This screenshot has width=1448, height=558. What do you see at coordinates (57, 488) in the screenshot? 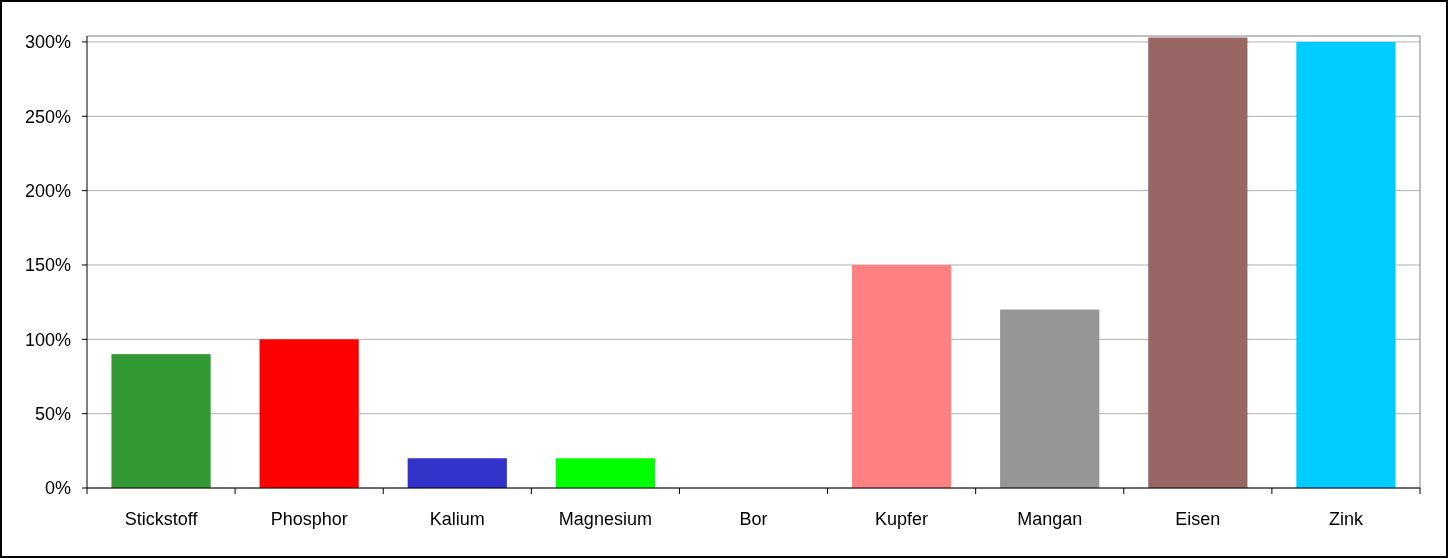
I see `y-tick-label: 0%` at bounding box center [57, 488].